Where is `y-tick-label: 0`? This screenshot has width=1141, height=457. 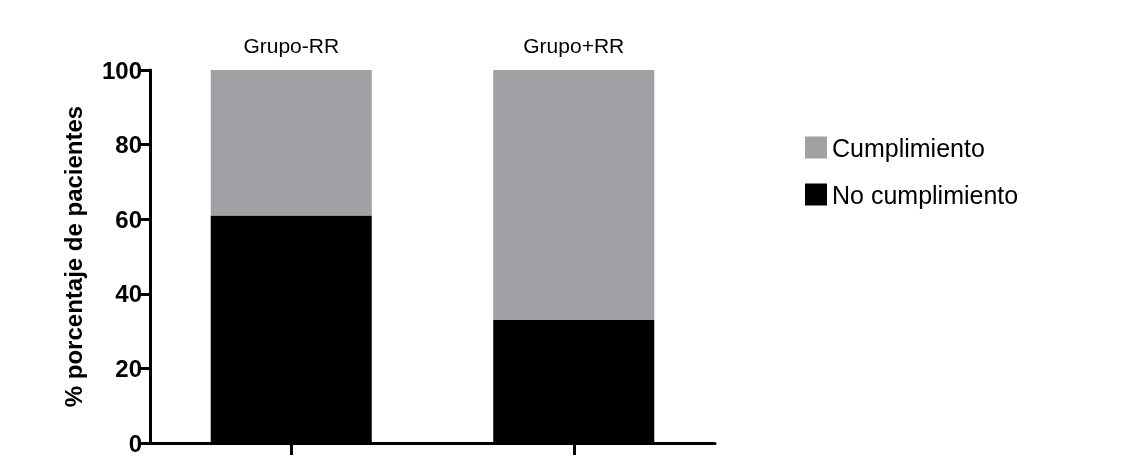 y-tick-label: 0 is located at coordinates (135, 443).